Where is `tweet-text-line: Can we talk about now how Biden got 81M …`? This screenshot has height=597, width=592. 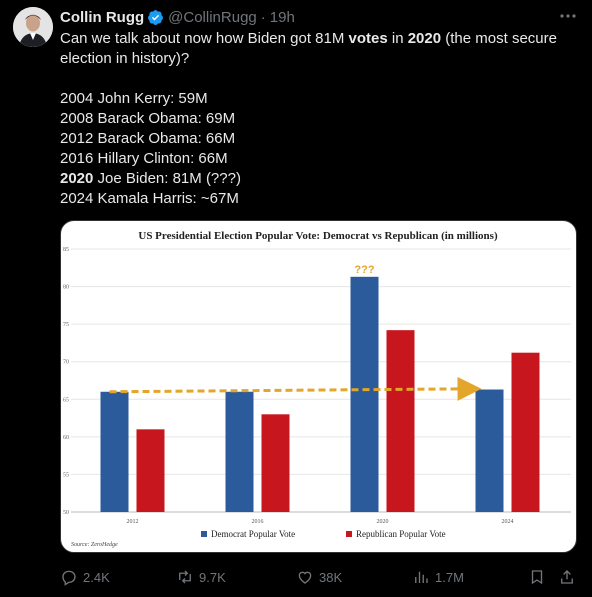
tweet-text-line: Can we talk about now how Biden got 81M … is located at coordinates (308, 38).